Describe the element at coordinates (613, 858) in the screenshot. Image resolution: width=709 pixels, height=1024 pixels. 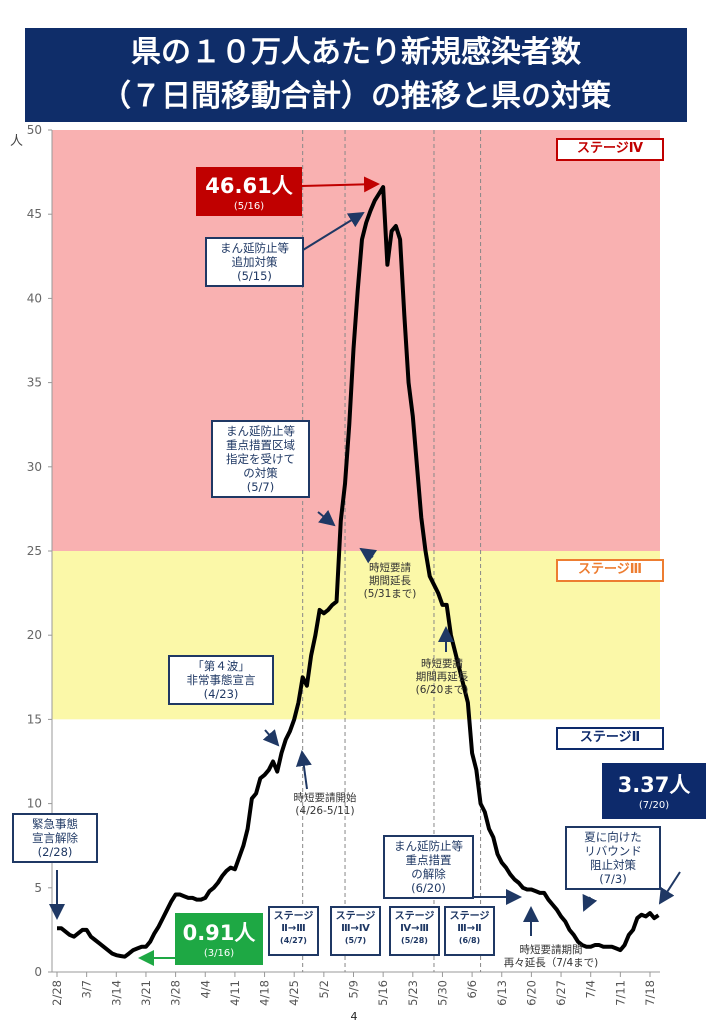
I see `annotation: 夏に向けた リバウンド 阻止対策 (7/3)` at that location.